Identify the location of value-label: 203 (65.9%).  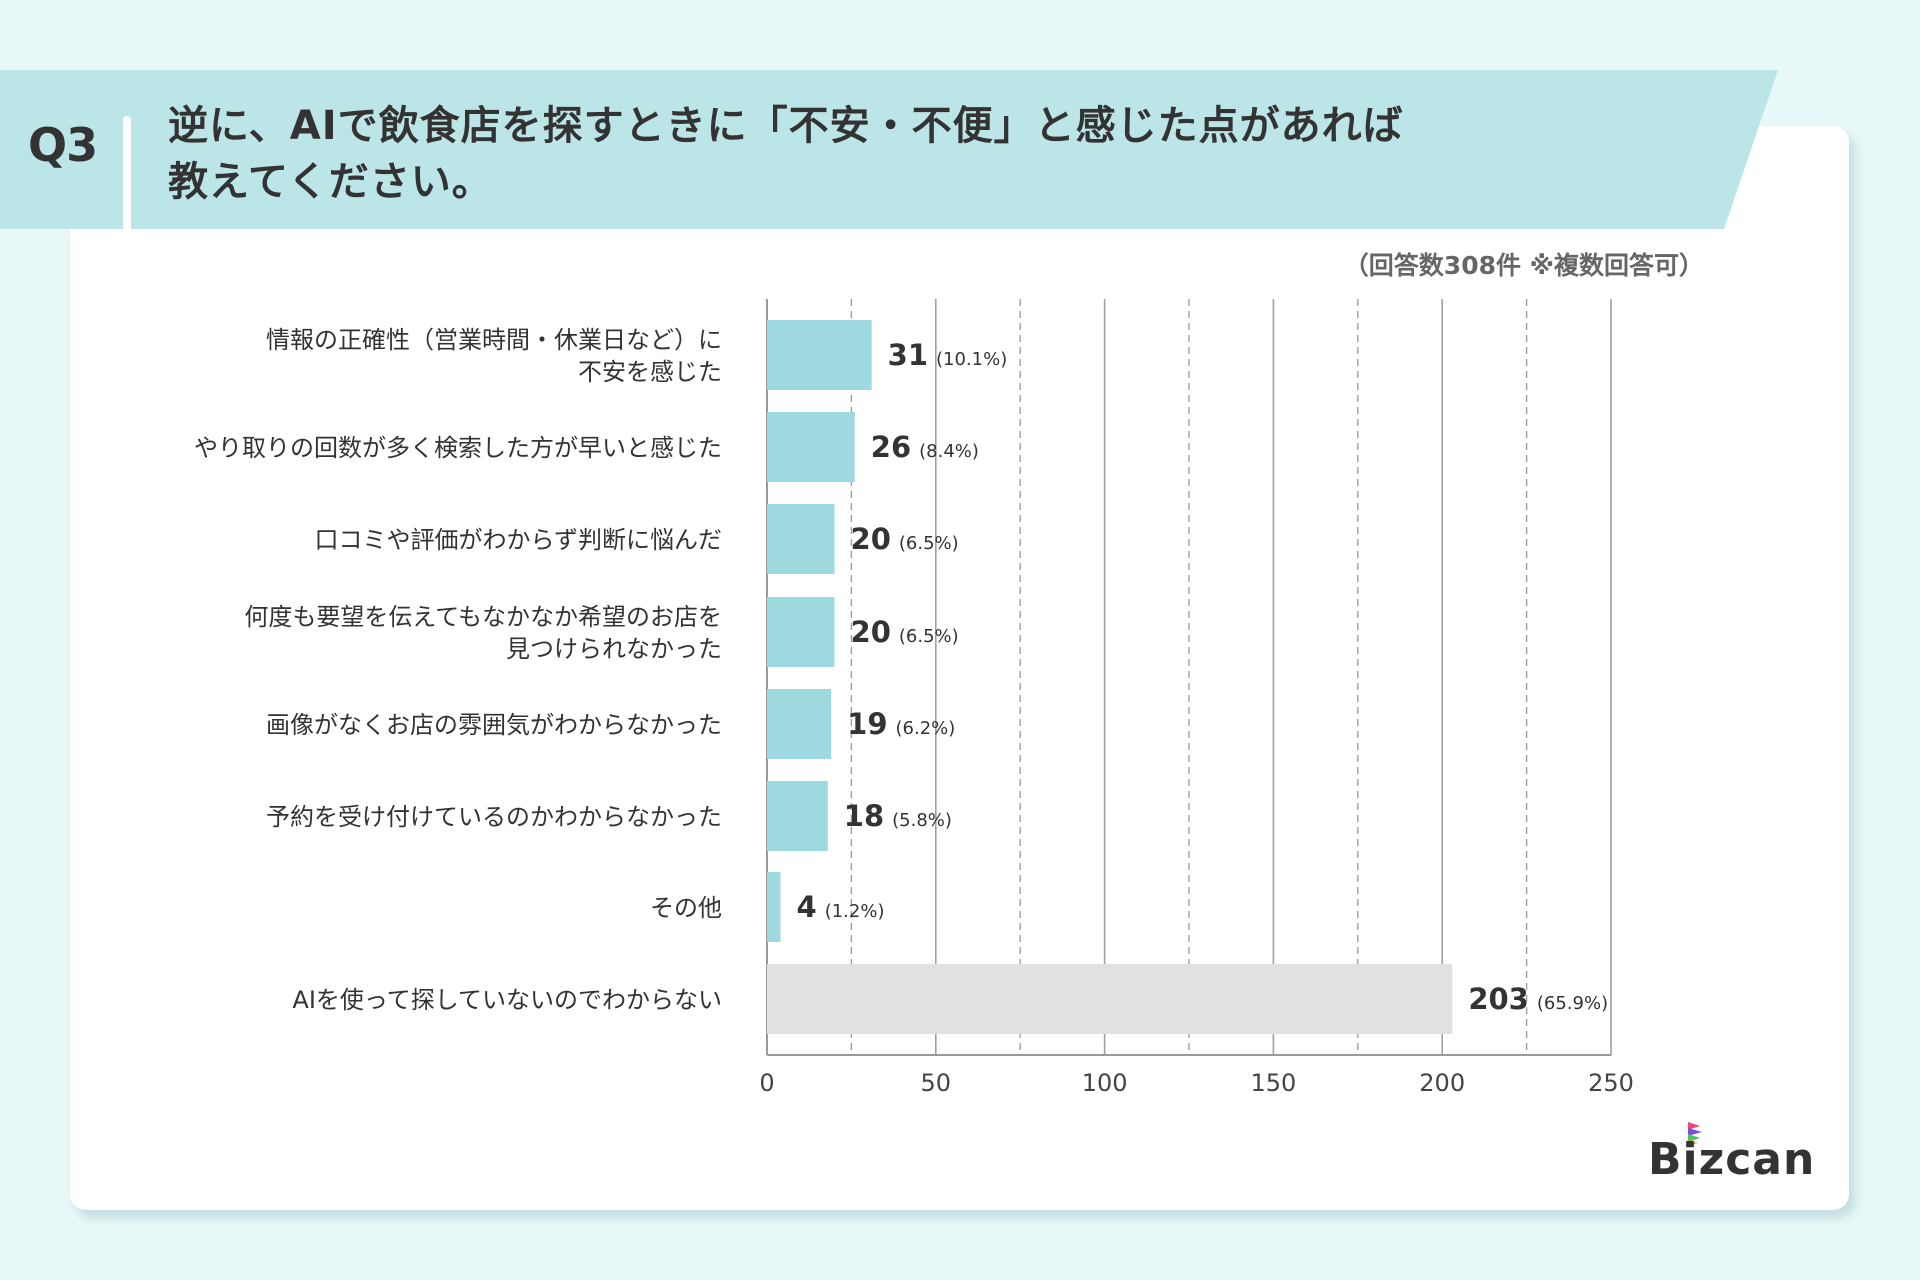
(1538, 999).